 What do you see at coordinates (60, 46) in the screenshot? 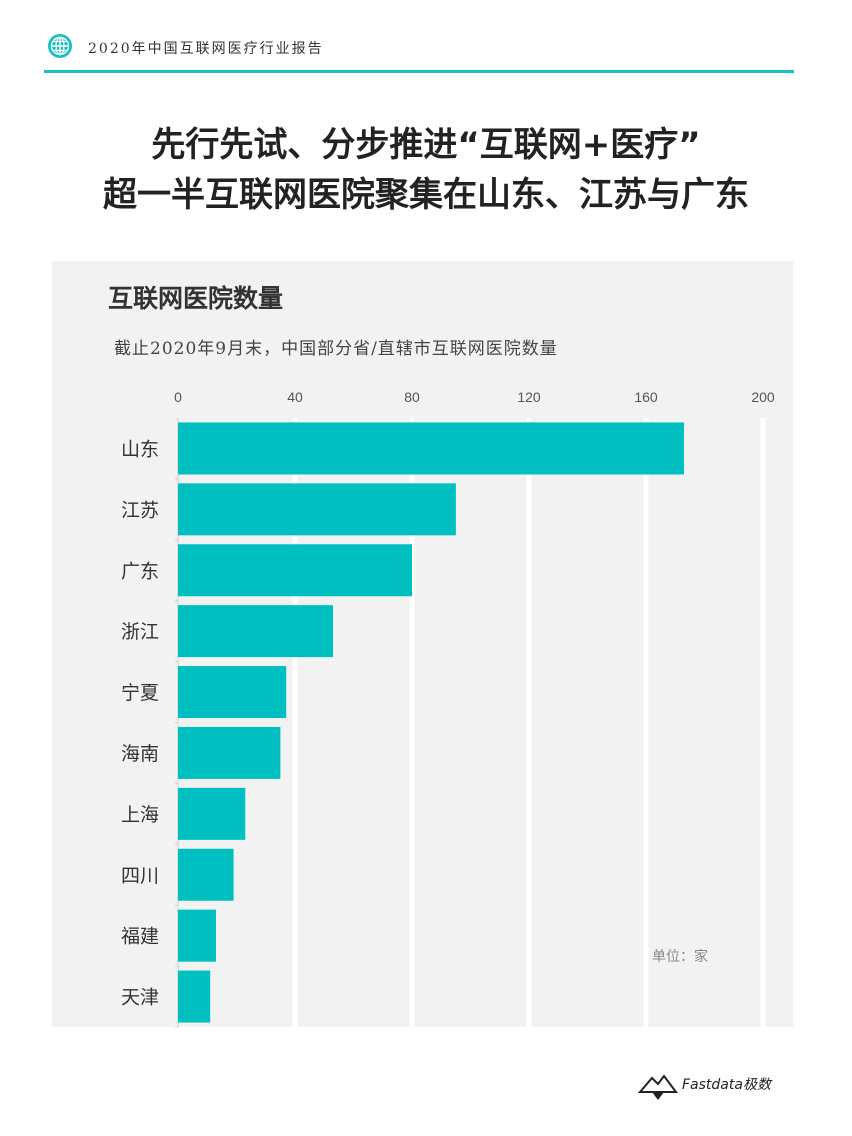
I see `globe-icon` at bounding box center [60, 46].